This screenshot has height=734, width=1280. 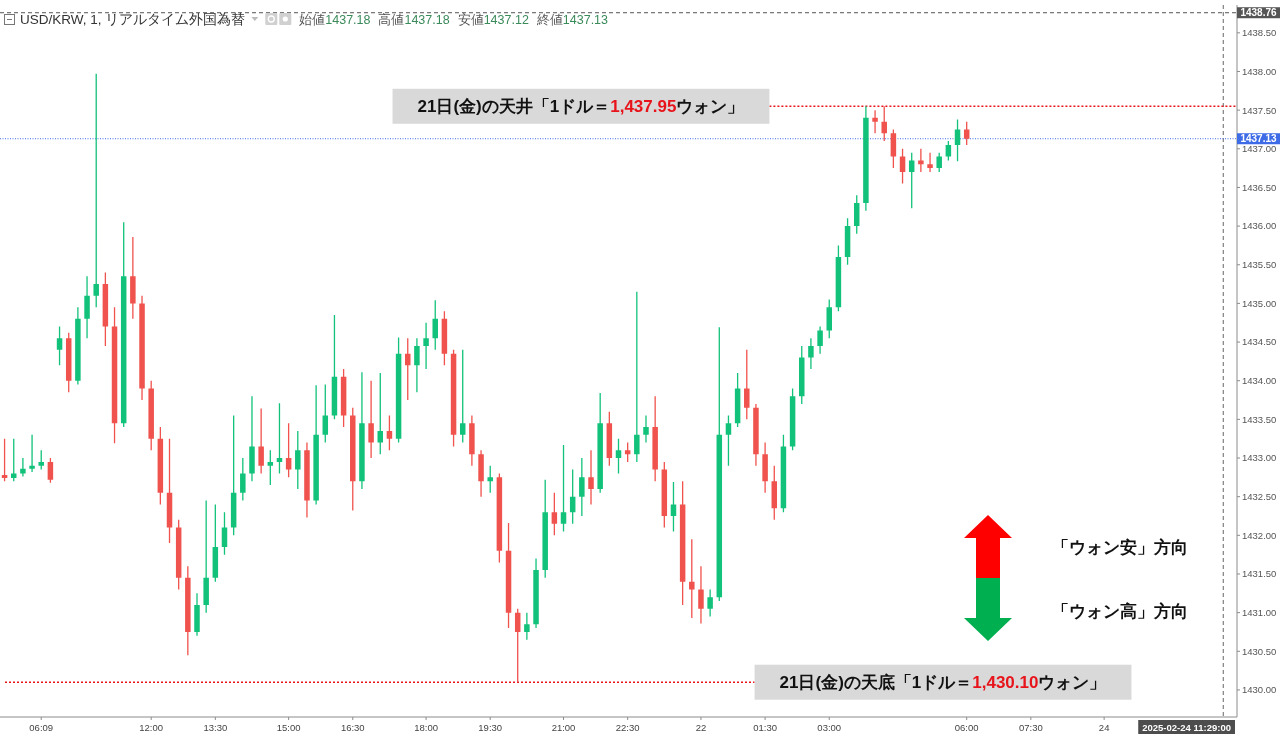 What do you see at coordinates (1259, 13) in the screenshot?
I see `ref-line-label: 1438.76` at bounding box center [1259, 13].